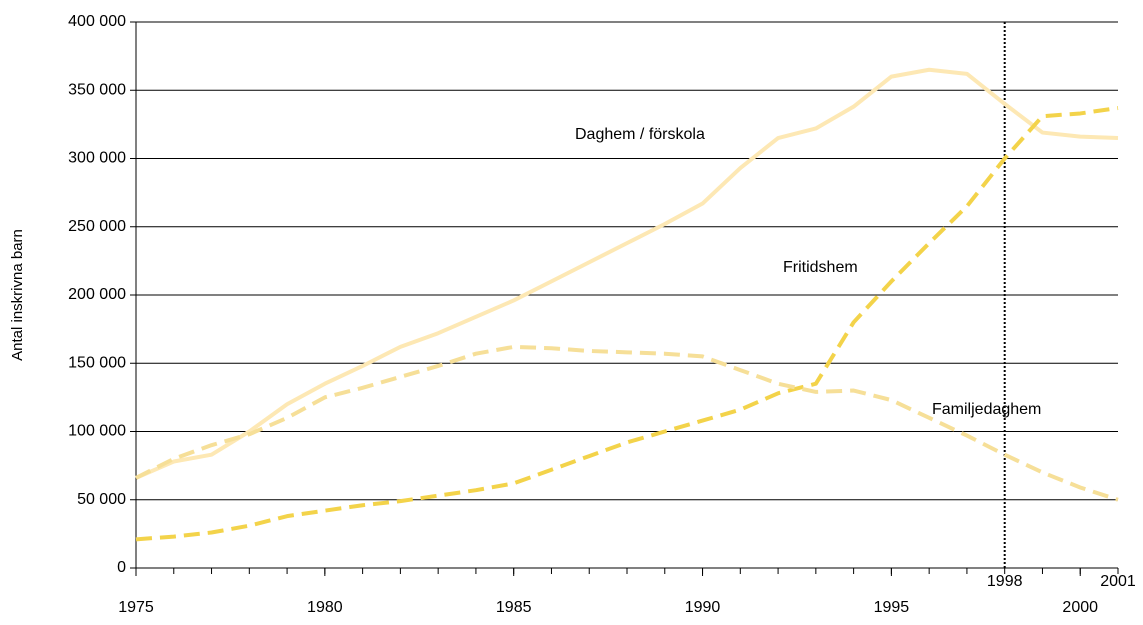 The height and width of the screenshot is (625, 1143). What do you see at coordinates (325, 607) in the screenshot?
I see `x-tick-label: 1980` at bounding box center [325, 607].